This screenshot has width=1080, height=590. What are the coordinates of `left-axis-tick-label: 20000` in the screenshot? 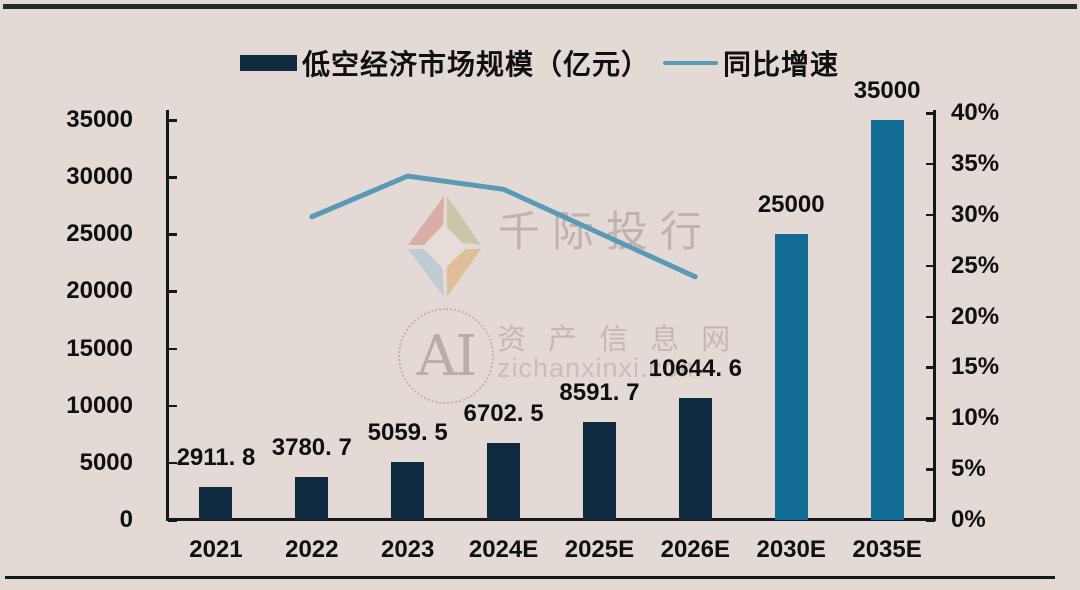 It's located at (99, 291).